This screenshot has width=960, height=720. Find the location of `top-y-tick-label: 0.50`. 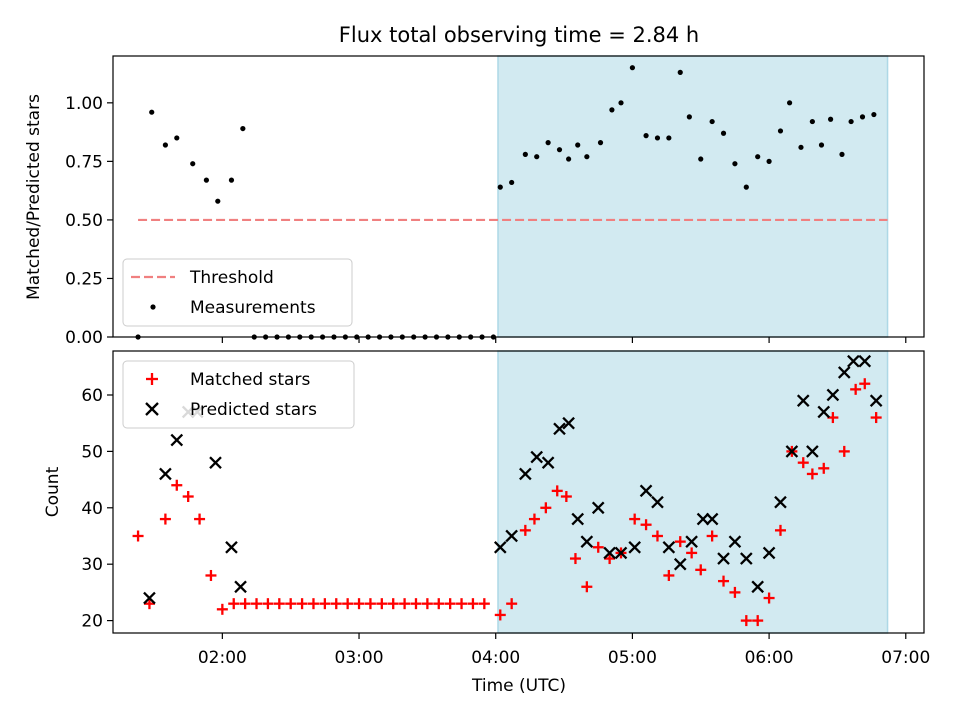

top-y-tick-label: 0.50 is located at coordinates (84, 221).